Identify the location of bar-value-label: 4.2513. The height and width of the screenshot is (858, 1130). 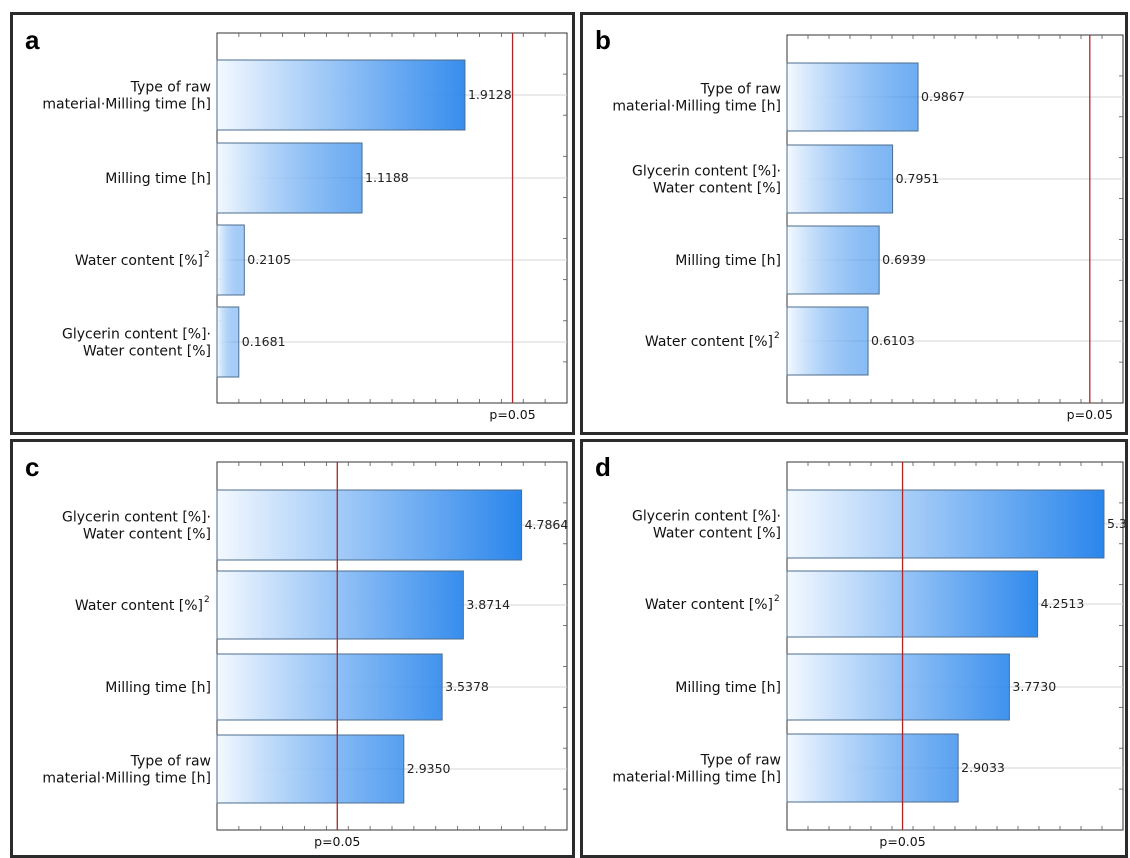
(1063, 603).